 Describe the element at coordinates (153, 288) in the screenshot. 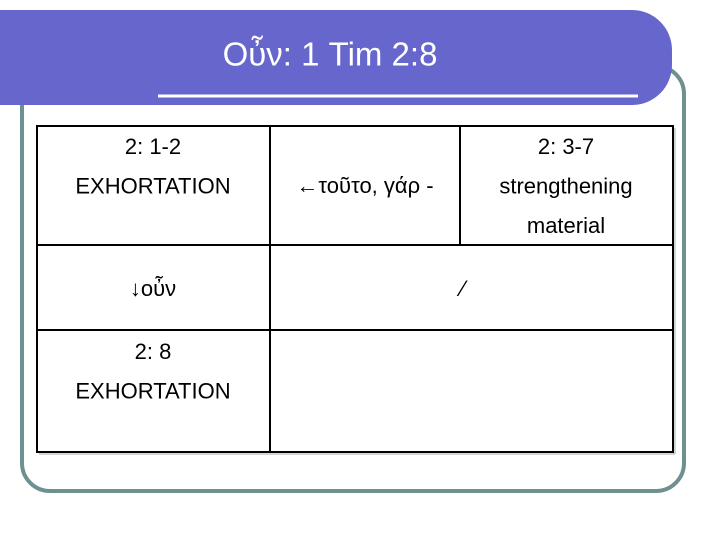

I see `cell-text: ↓οὖν` at that location.